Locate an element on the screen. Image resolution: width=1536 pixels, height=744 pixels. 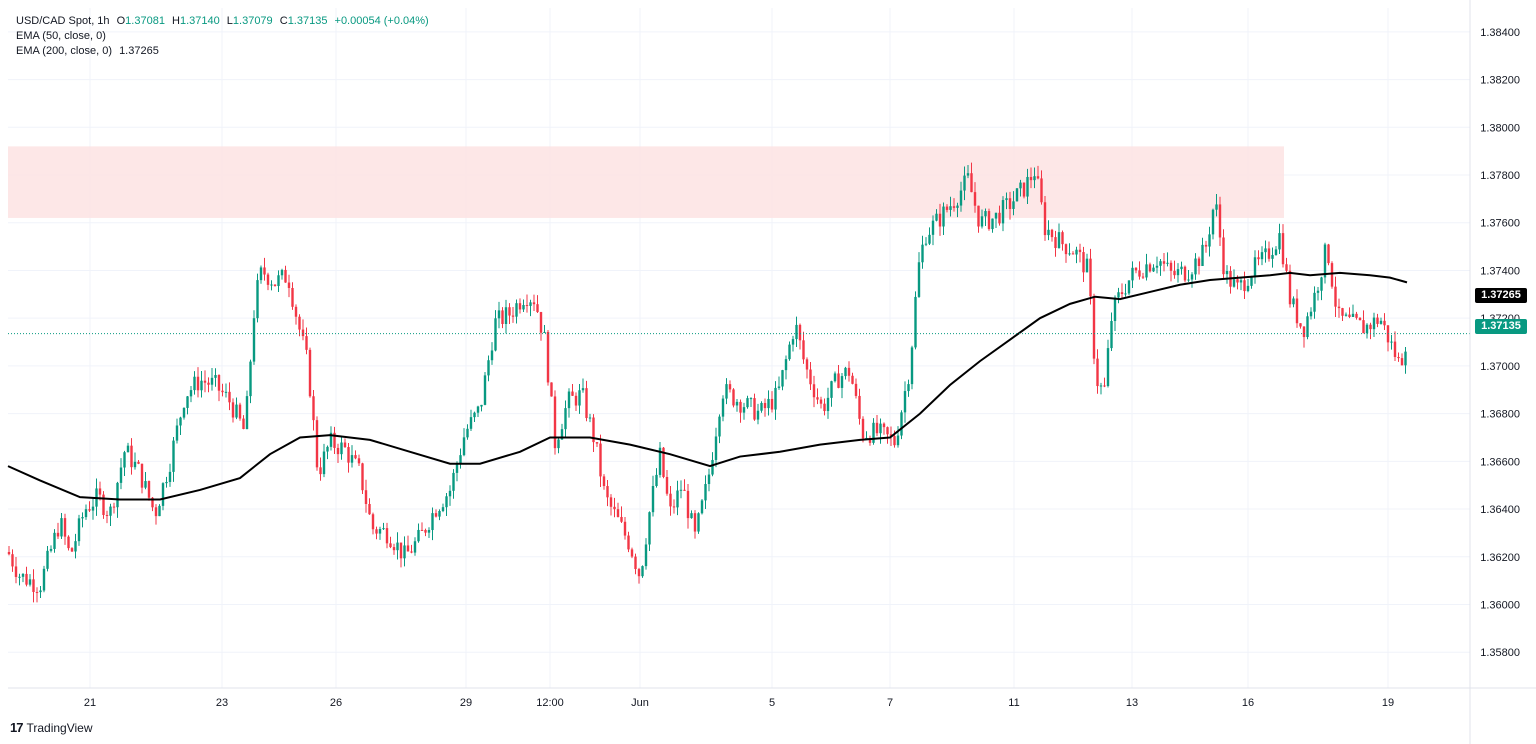
legend-ema200-row: EMA (200, close, 0) 1.37265 is located at coordinates (222, 51).